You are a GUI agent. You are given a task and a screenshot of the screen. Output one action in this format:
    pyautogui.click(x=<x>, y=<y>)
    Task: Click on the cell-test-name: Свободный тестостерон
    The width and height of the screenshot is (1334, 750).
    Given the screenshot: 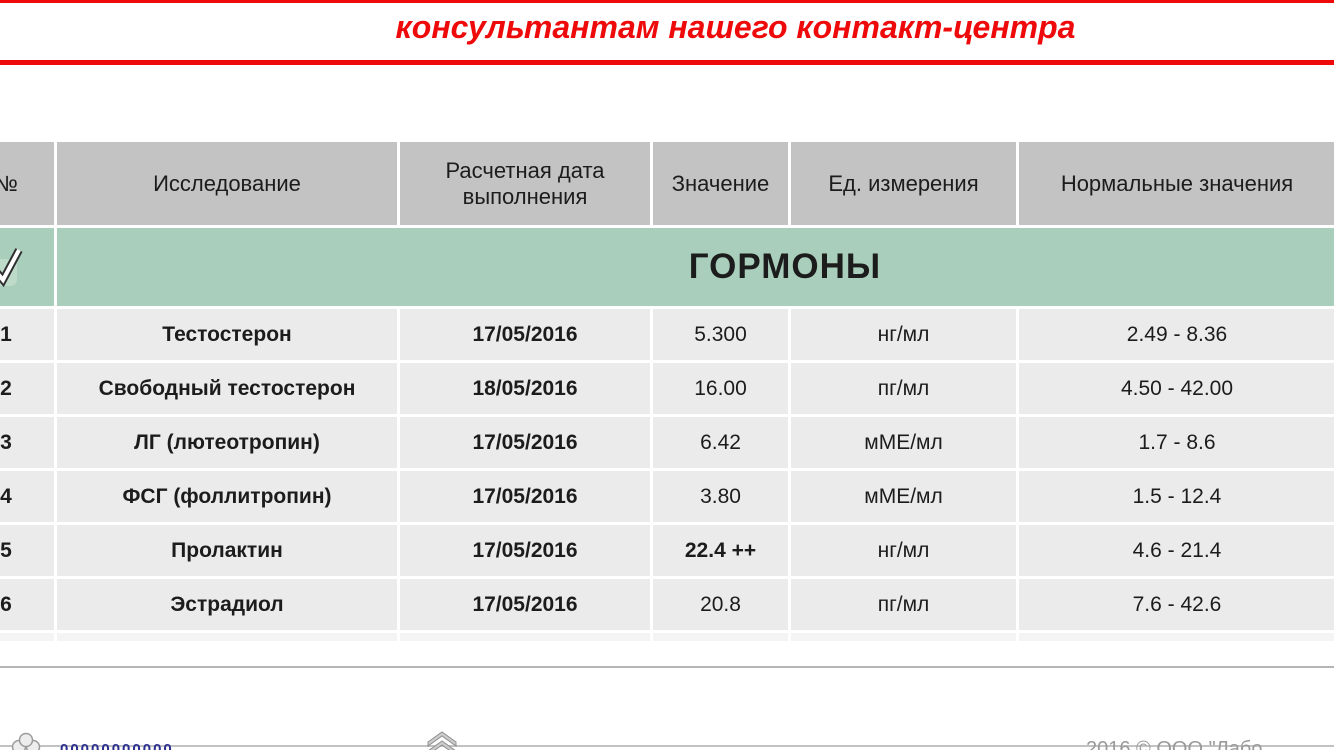 What is the action you would take?
    pyautogui.click(x=227, y=388)
    